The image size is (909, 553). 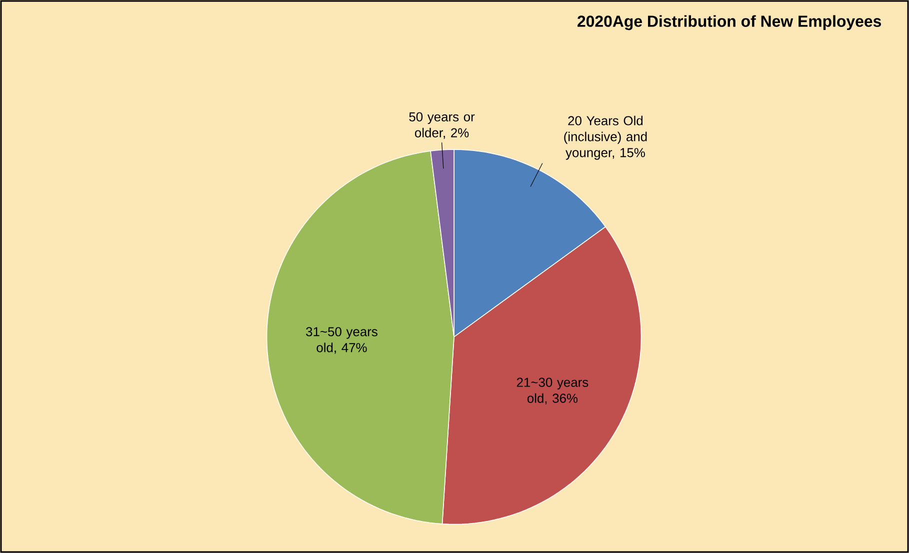 I want to click on slice-label: 21~30 years old, 36%, so click(x=552, y=391).